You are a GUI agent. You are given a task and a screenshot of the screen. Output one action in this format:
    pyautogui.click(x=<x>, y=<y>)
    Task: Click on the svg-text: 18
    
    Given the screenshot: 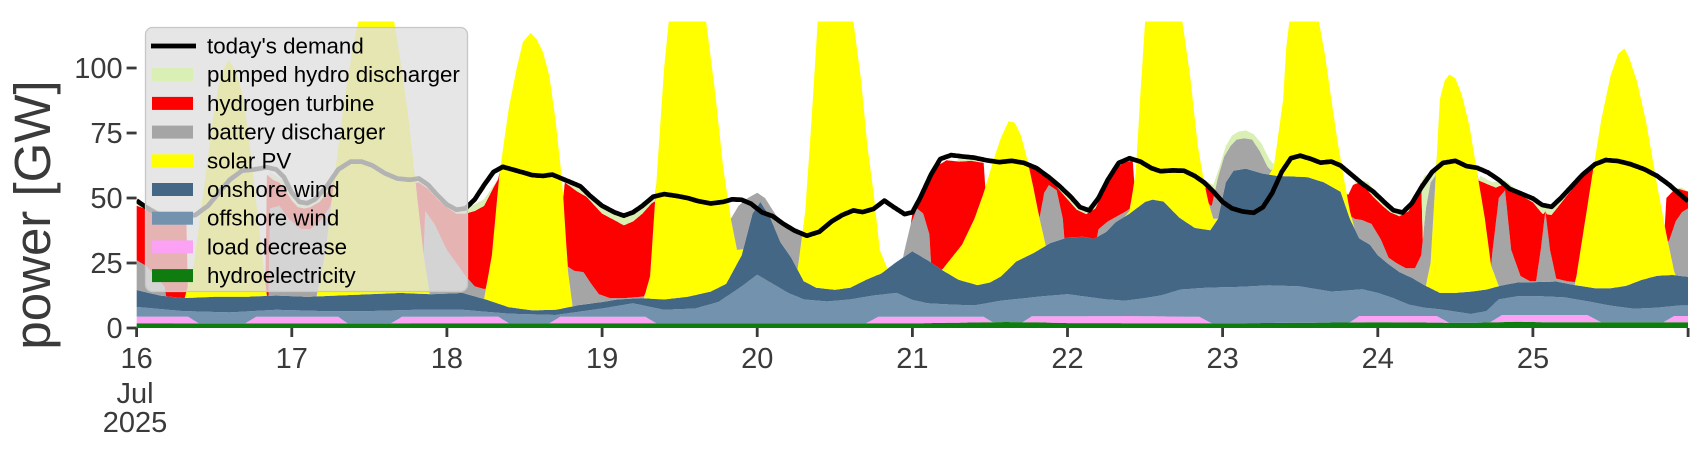 What is the action you would take?
    pyautogui.click(x=447, y=359)
    